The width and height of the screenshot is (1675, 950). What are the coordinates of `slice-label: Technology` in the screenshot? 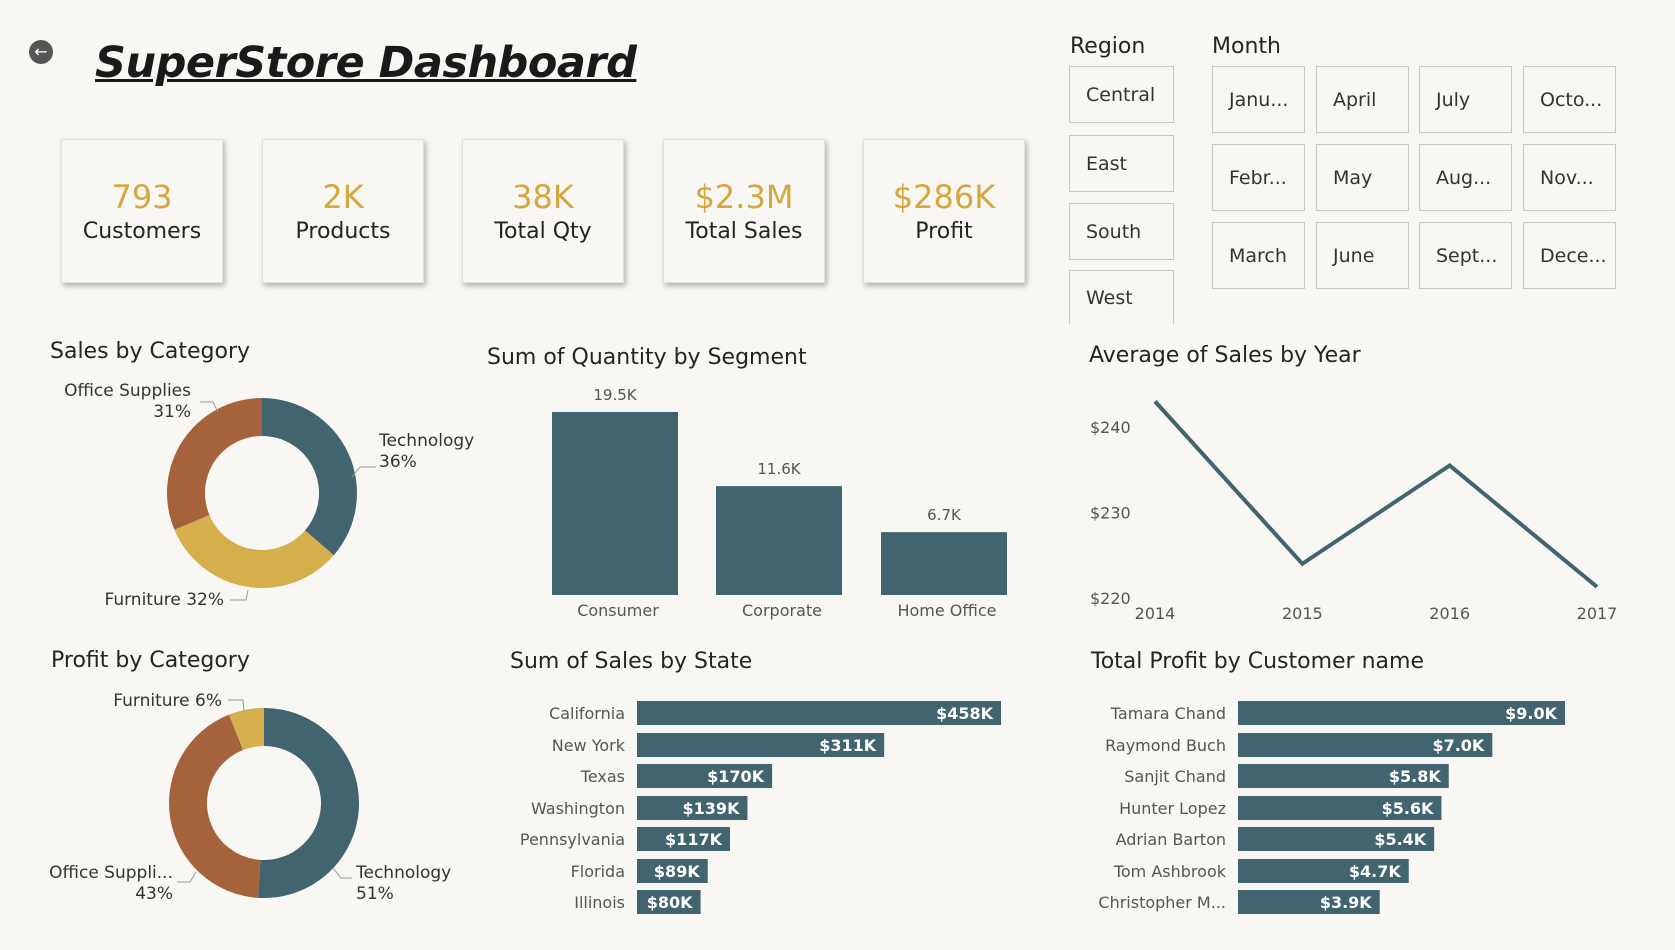 It's located at (426, 441).